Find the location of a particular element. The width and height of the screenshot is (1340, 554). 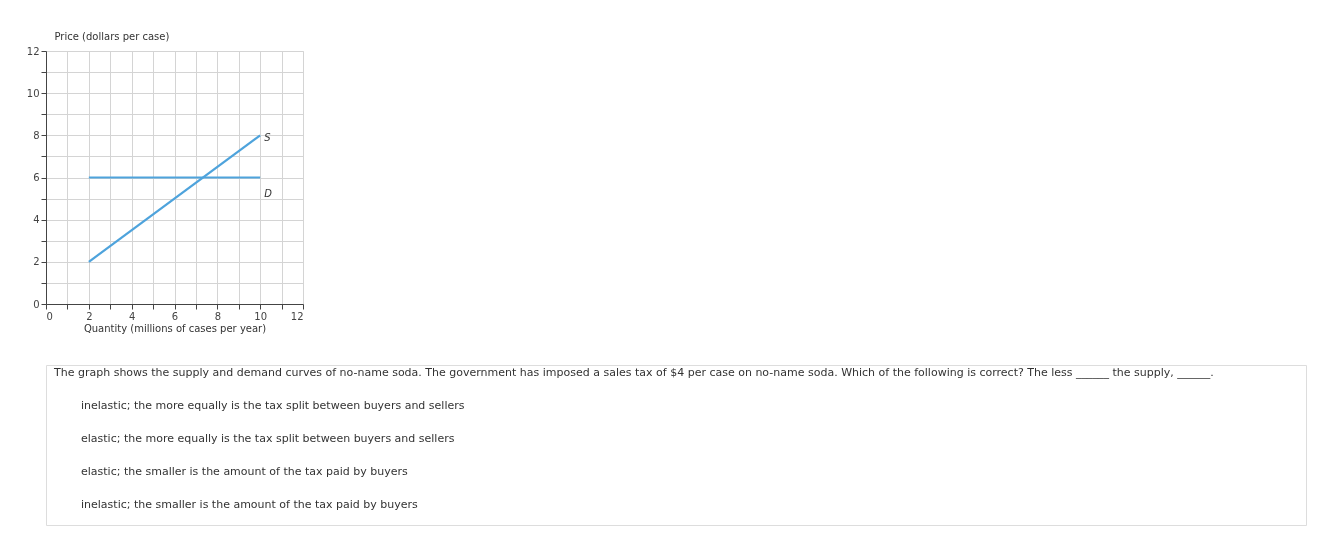

x-tick-label: 10 is located at coordinates (261, 316).